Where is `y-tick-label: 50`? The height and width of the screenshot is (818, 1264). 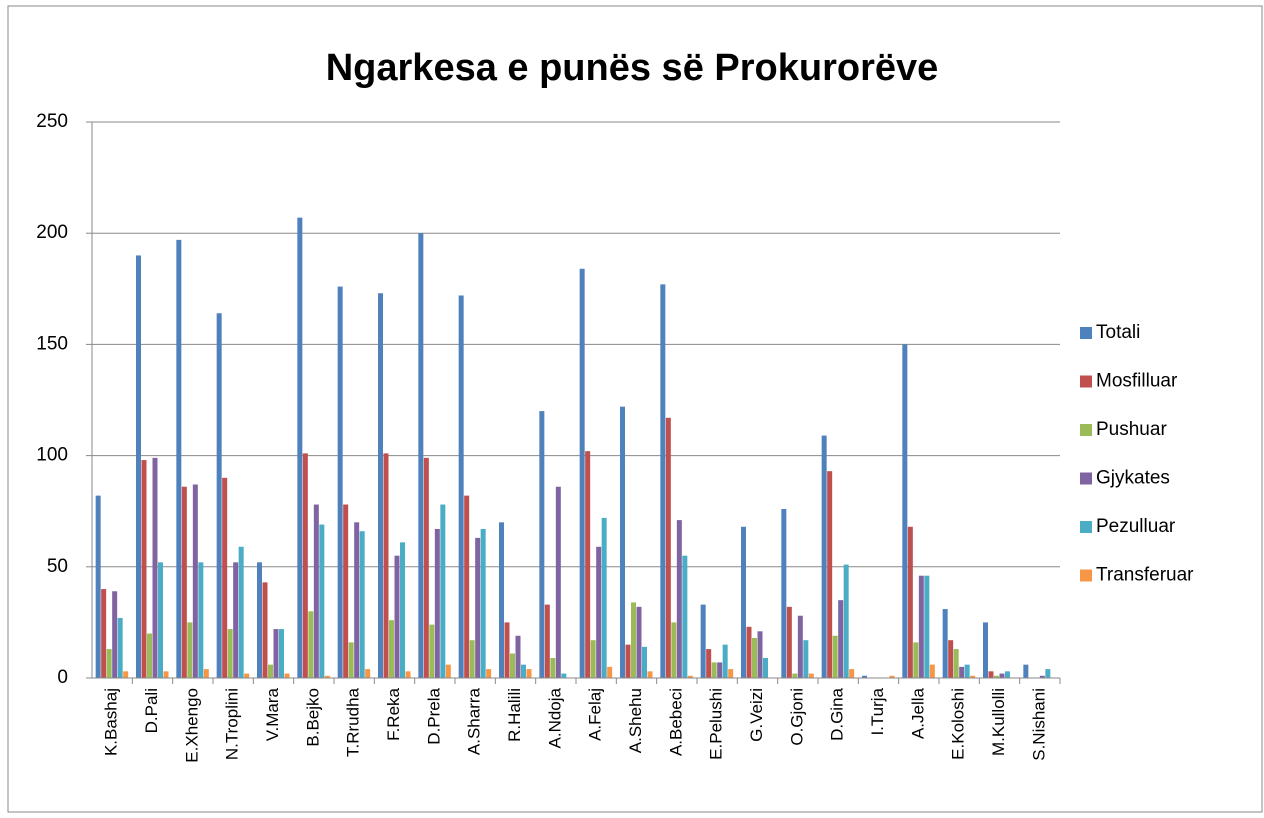
y-tick-label: 50 is located at coordinates (57, 566).